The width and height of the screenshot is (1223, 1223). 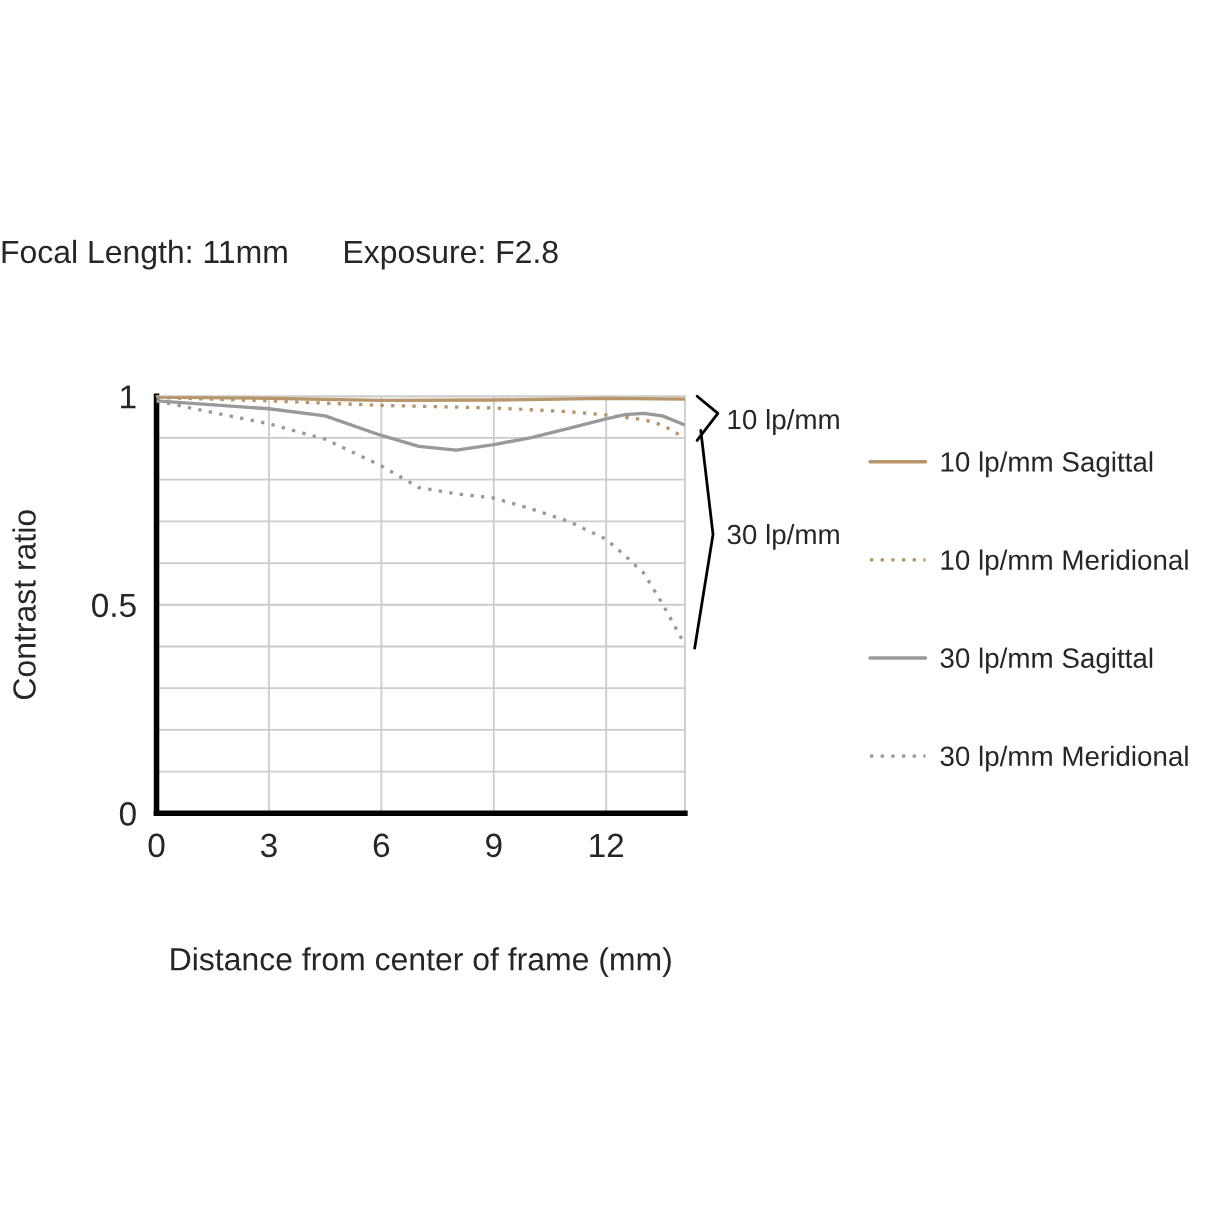 I want to click on y-tick-label: 0.5, so click(x=114, y=605).